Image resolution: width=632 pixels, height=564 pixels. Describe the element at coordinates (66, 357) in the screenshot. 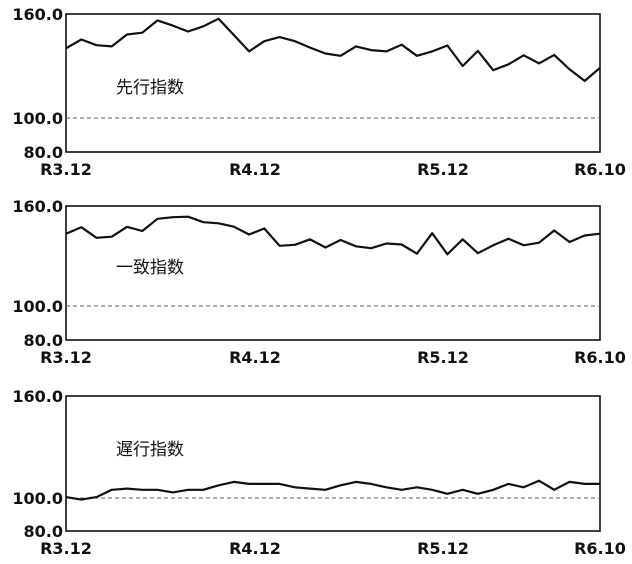

I see `chart-2-x-tick-label: R3.12` at that location.